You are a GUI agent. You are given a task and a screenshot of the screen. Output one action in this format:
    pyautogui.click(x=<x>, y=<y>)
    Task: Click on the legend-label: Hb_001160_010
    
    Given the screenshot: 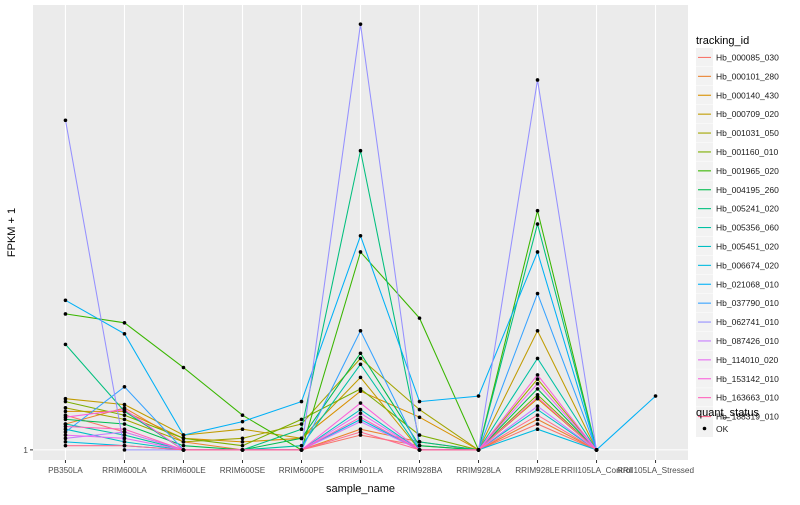 What is the action you would take?
    pyautogui.click(x=747, y=152)
    